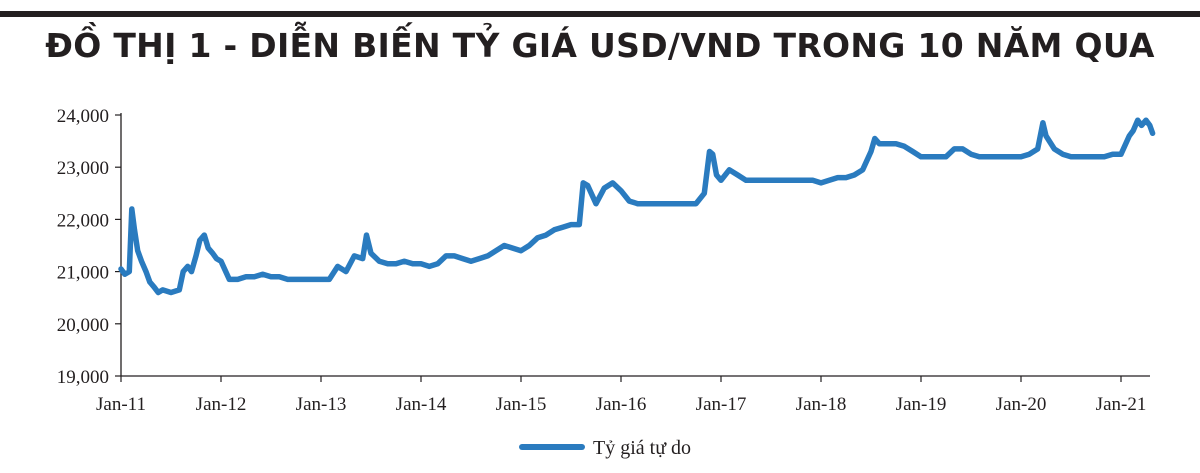 The width and height of the screenshot is (1200, 473). I want to click on legend-label: Tỷ giá tự do, so click(642, 448).